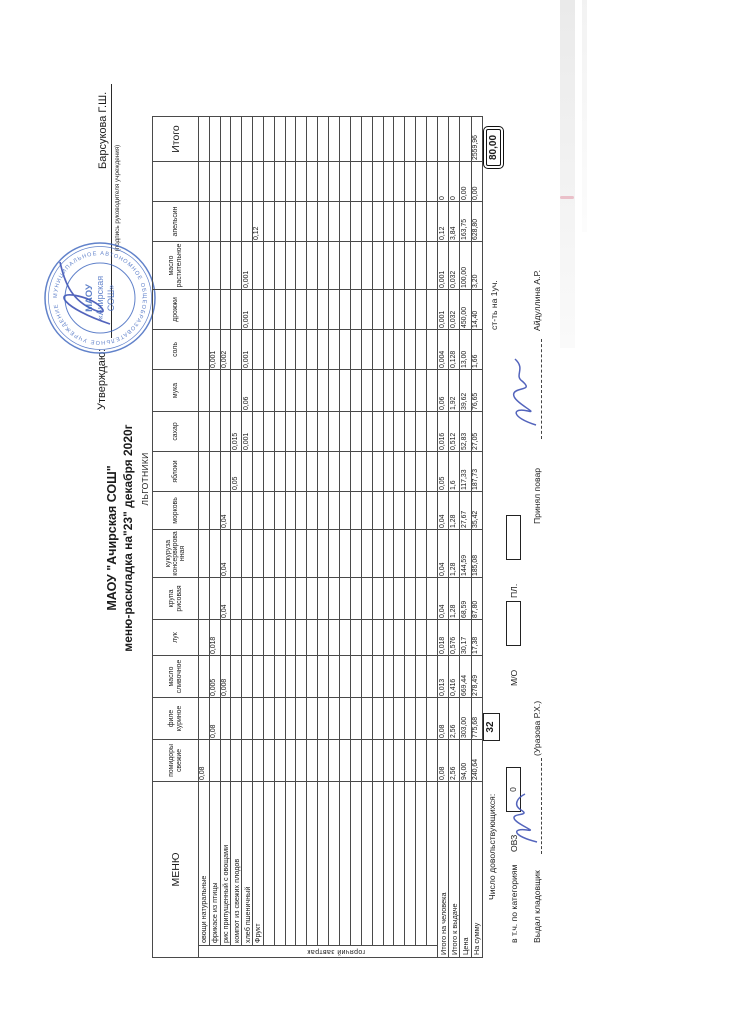 This screenshot has width=745, height=1024. What do you see at coordinates (258, 536) in the screenshot?
I see `dish-row: Фрукт 0,12` at bounding box center [258, 536].